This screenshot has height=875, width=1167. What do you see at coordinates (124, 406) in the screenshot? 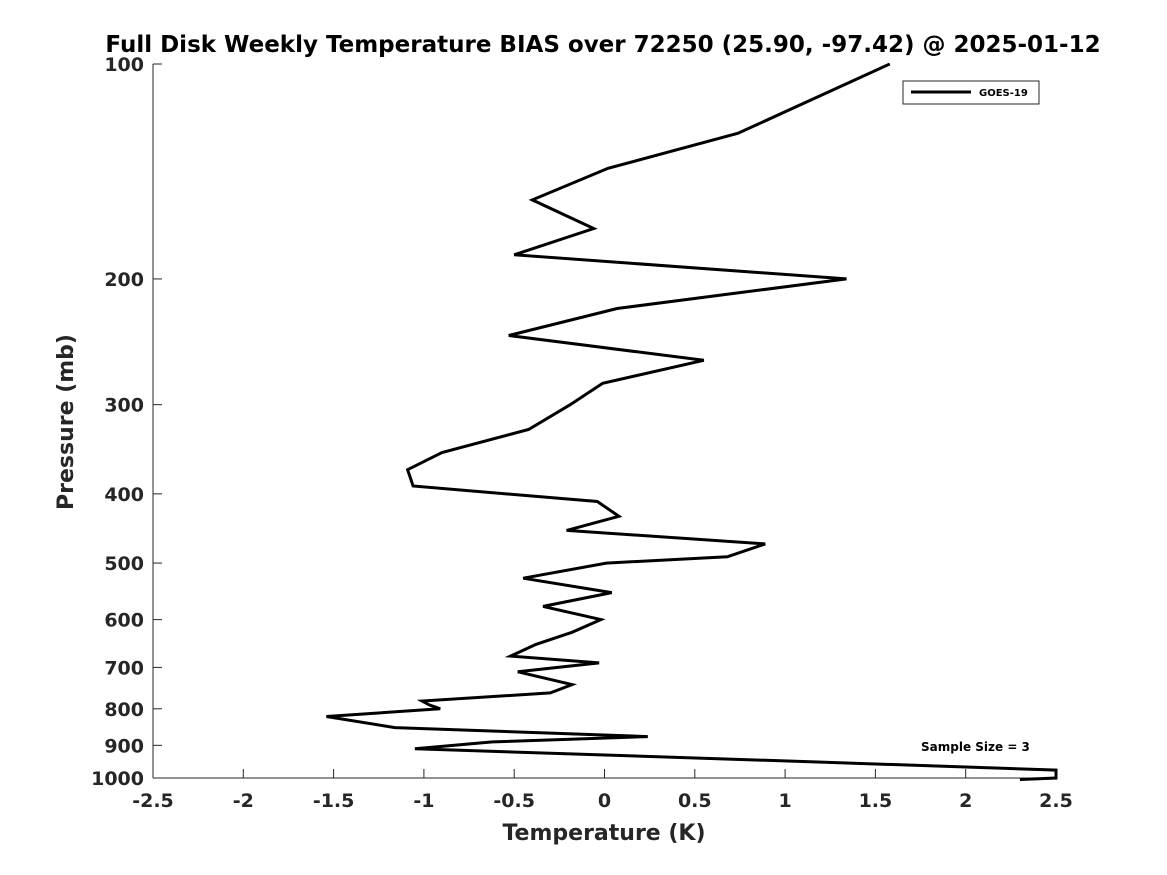
I see `y-tick-label: 300` at bounding box center [124, 406].